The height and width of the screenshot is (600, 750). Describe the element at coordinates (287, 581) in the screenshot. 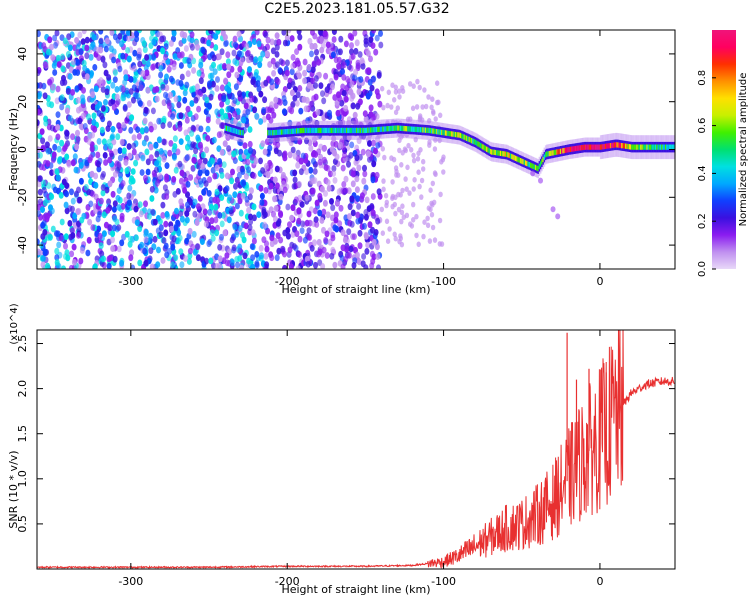

I see `bottom-xtick-label: -200` at that location.